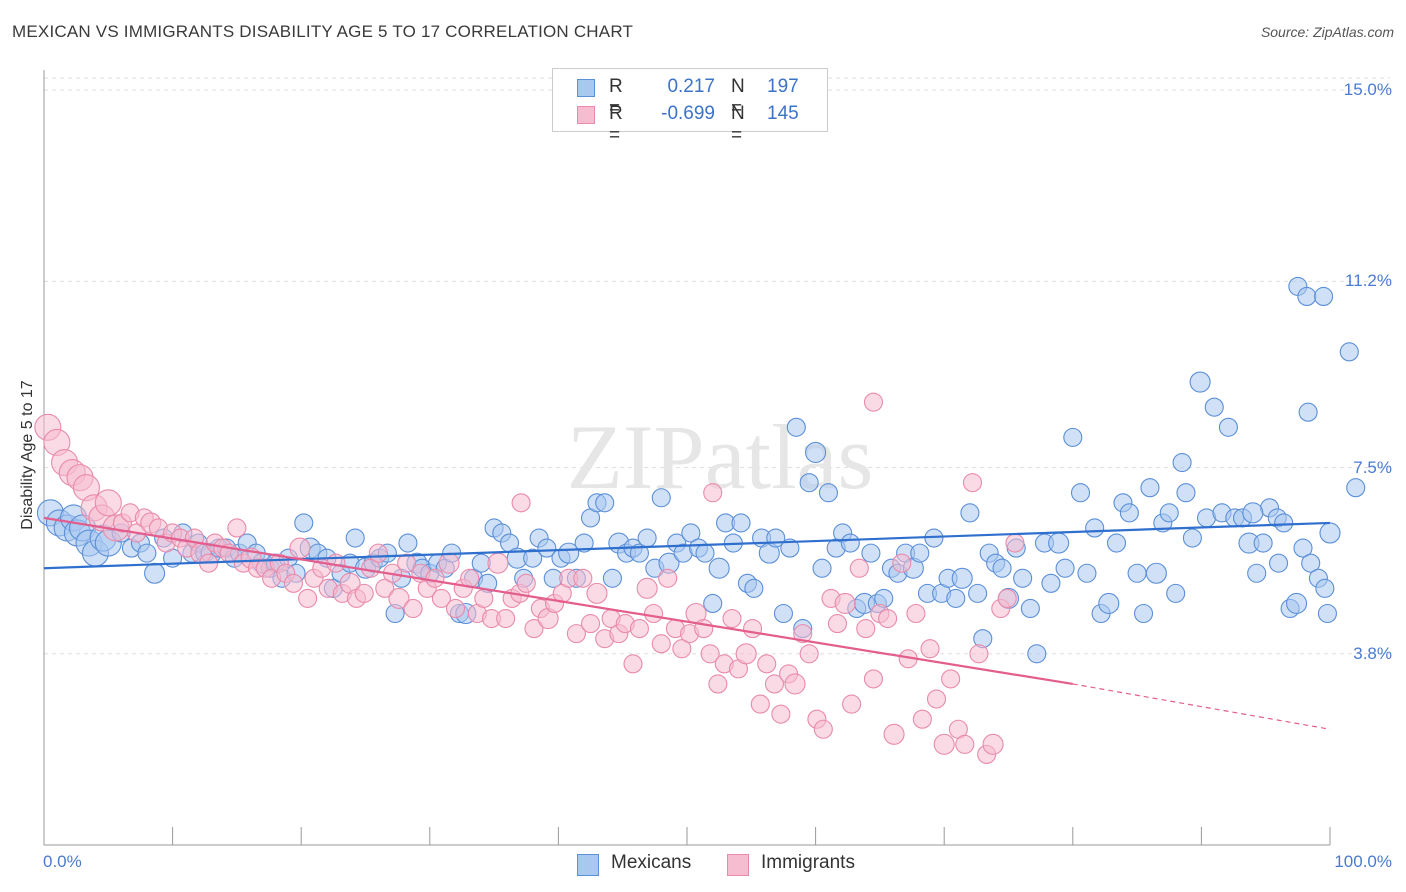 Image resolution: width=1406 pixels, height=892 pixels. I want to click on r-value: -0.699, so click(688, 113).